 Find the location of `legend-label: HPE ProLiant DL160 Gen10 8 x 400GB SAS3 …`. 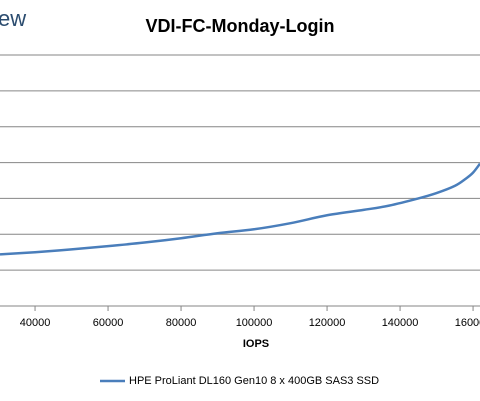

legend-label: HPE ProLiant DL160 Gen10 8 x 400GB SAS3 … is located at coordinates (254, 381).